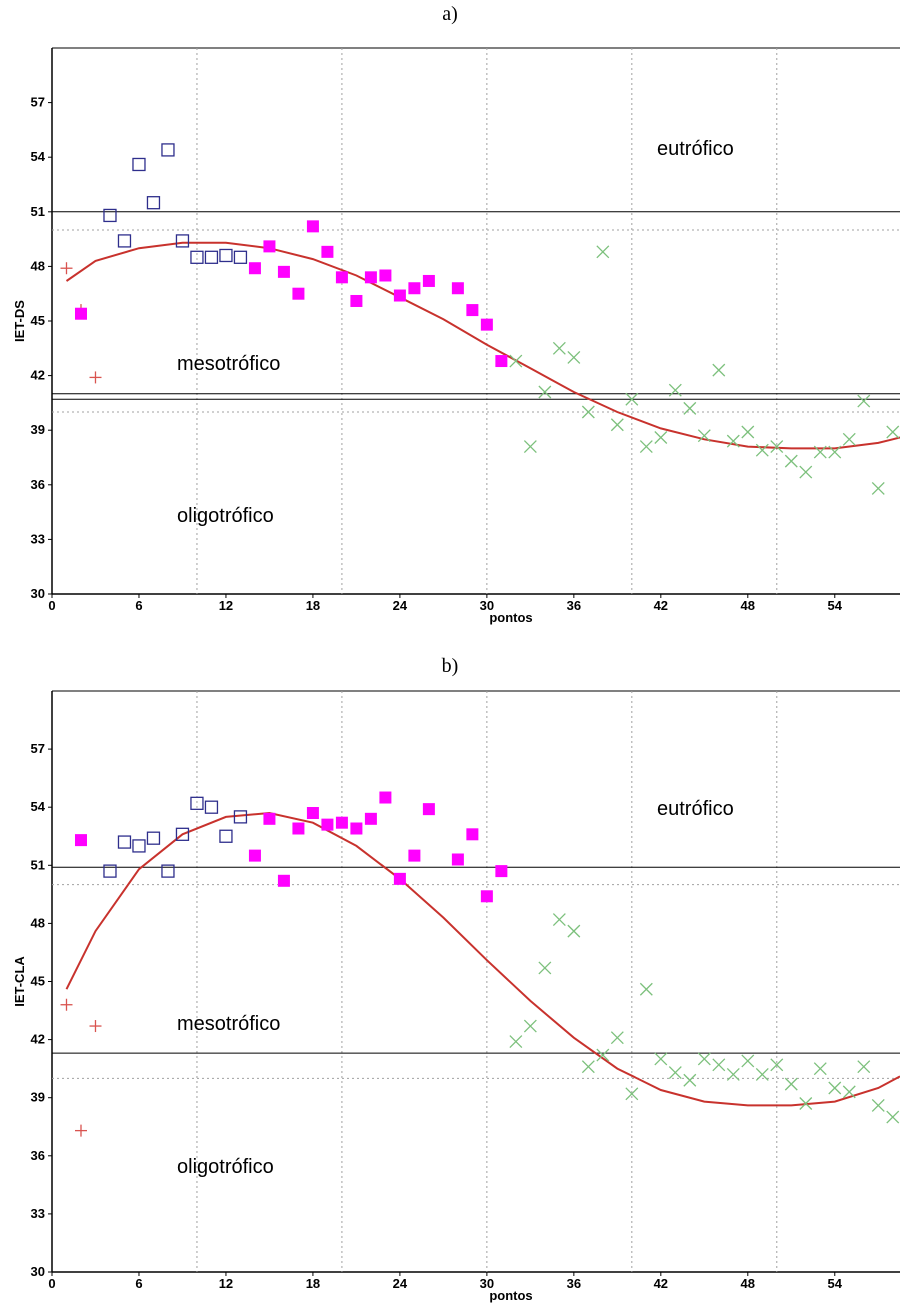 Image resolution: width=900 pixels, height=1315 pixels. What do you see at coordinates (695, 149) in the screenshot?
I see `zone-label-upper: eutrófico` at bounding box center [695, 149].